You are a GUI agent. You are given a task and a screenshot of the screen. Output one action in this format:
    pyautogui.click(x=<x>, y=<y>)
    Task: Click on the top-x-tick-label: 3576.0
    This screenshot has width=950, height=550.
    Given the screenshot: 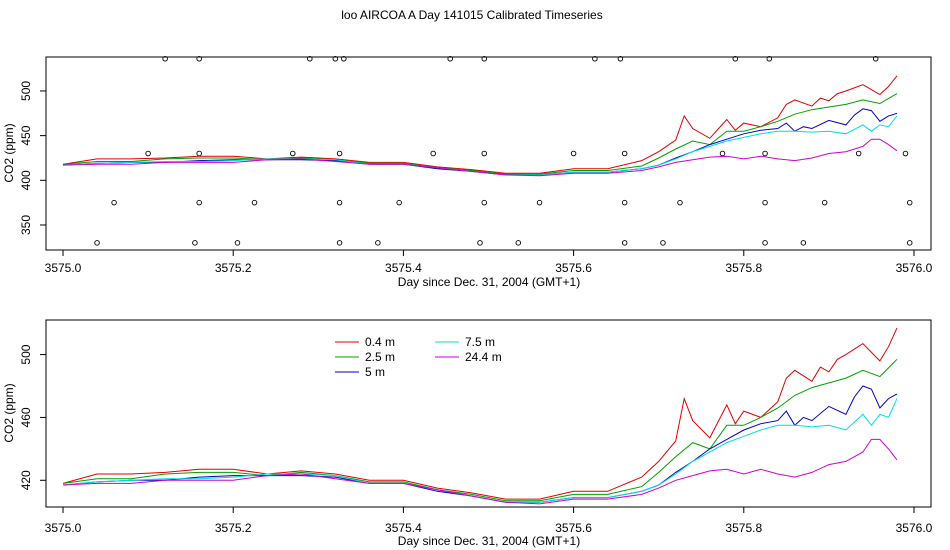 What is the action you would take?
    pyautogui.click(x=914, y=268)
    